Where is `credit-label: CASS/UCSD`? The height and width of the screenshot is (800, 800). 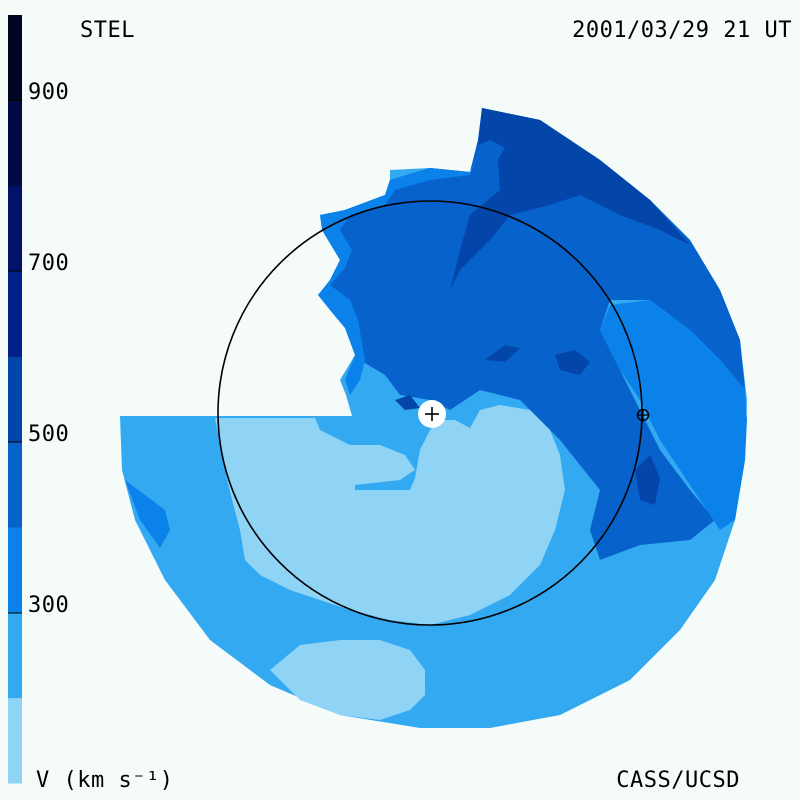 credit-label: CASS/UCSD is located at coordinates (678, 780).